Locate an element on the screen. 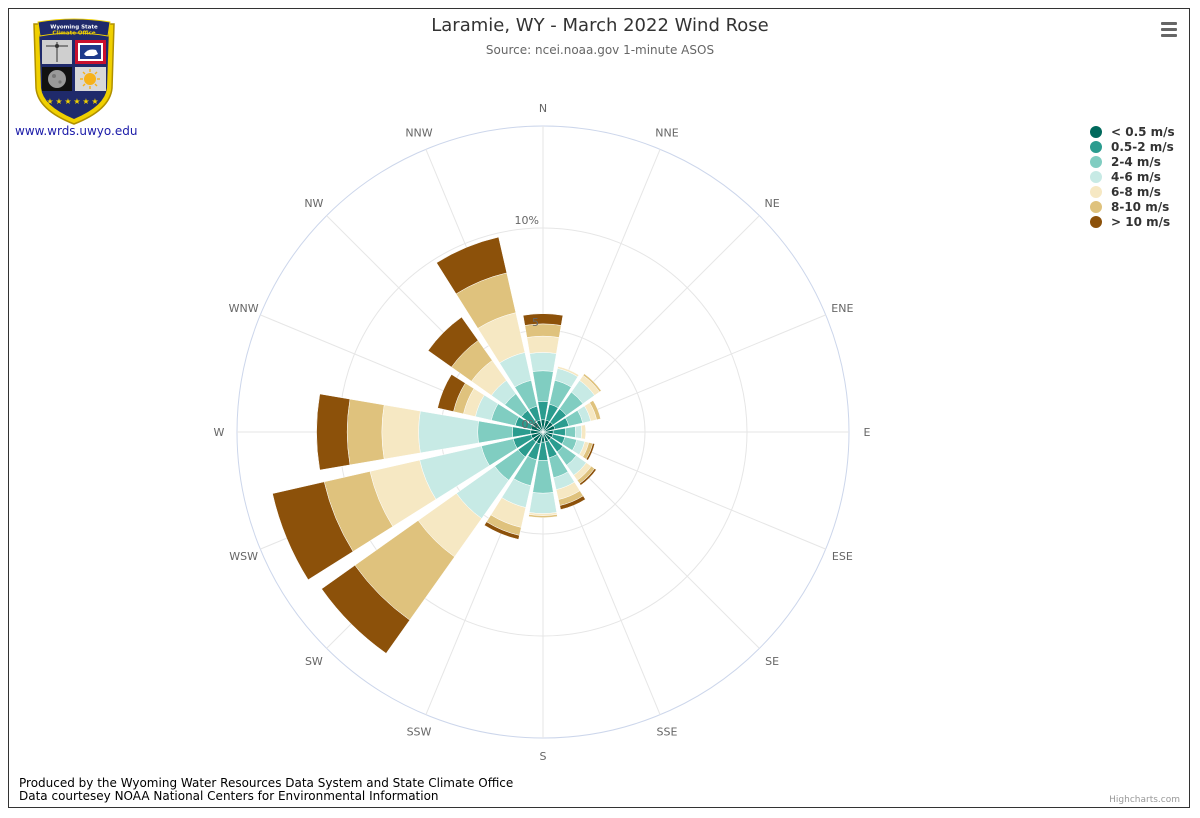 The image size is (1200, 818). direction-label-s: S is located at coordinates (543, 756).